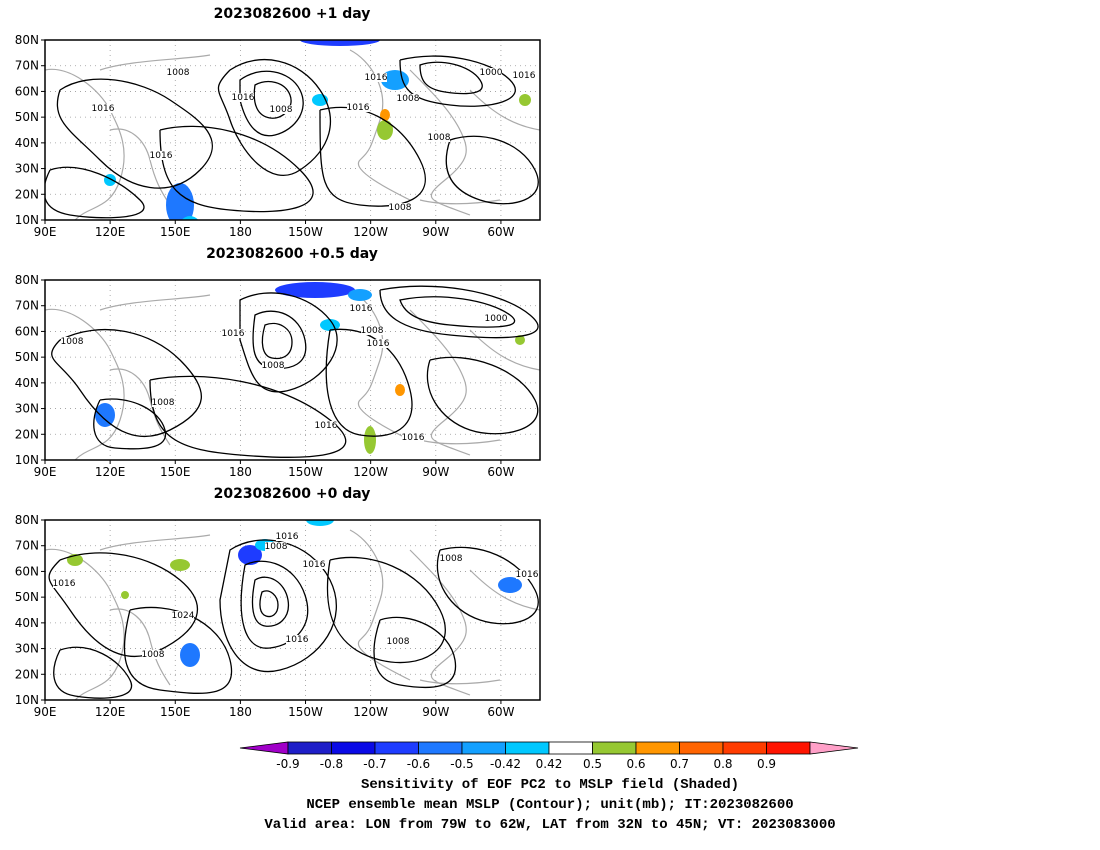  Describe the element at coordinates (461, 764) in the screenshot. I see `colorbar-label: -0.5` at that location.